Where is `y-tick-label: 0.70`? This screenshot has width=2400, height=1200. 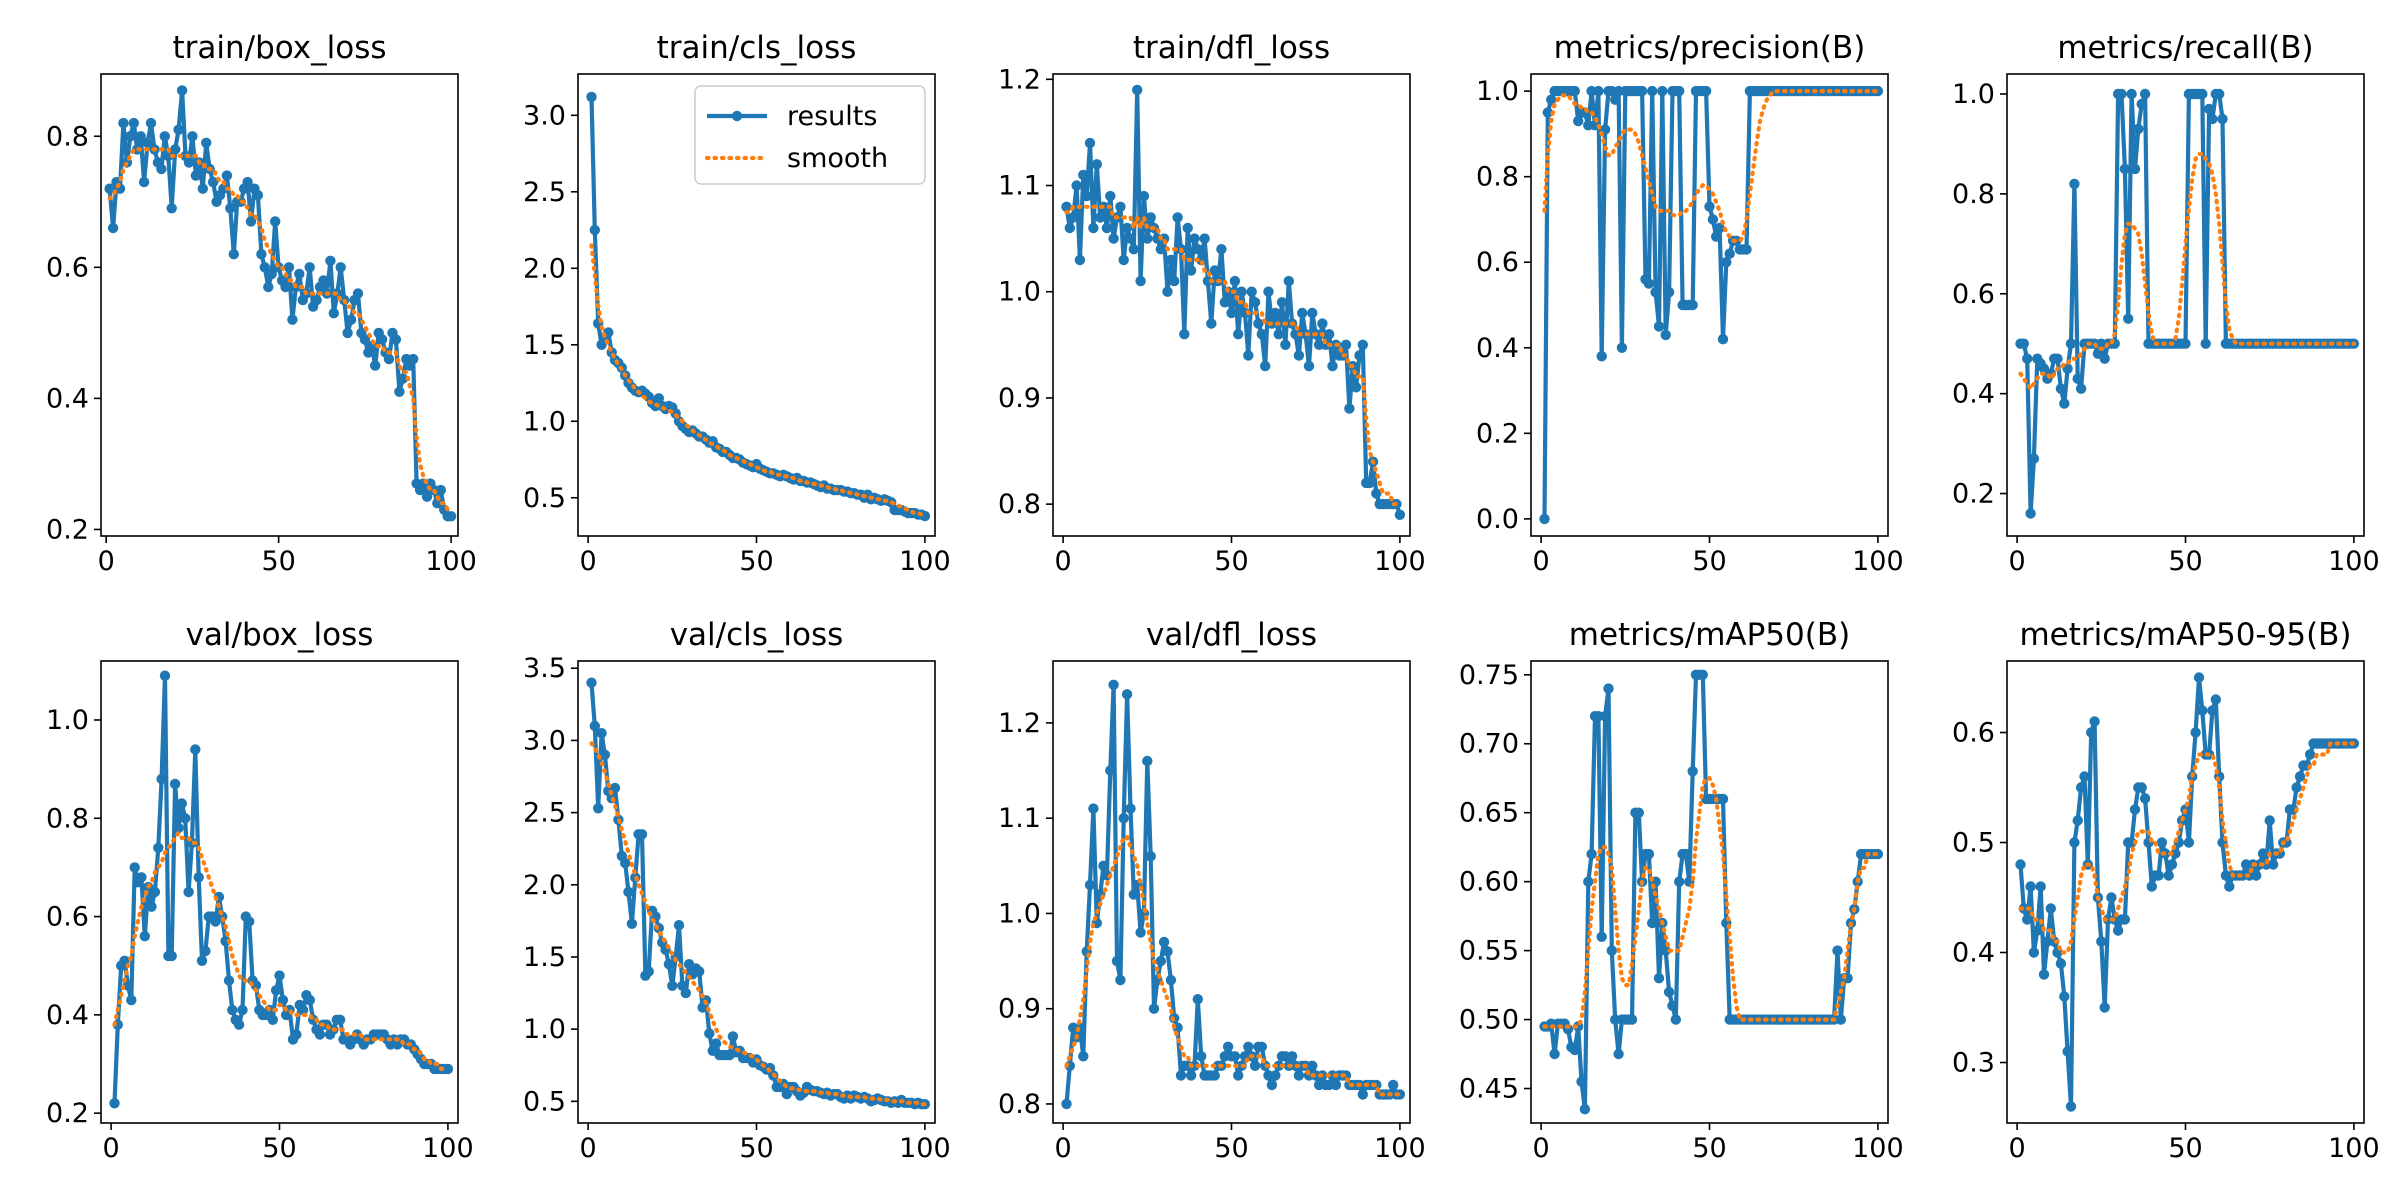 y-tick-label: 0.70 is located at coordinates (1489, 744).